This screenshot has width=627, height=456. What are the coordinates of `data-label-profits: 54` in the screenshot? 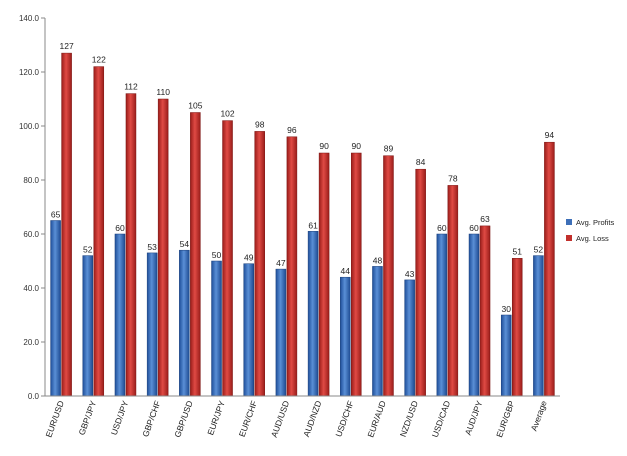 It's located at (185, 244).